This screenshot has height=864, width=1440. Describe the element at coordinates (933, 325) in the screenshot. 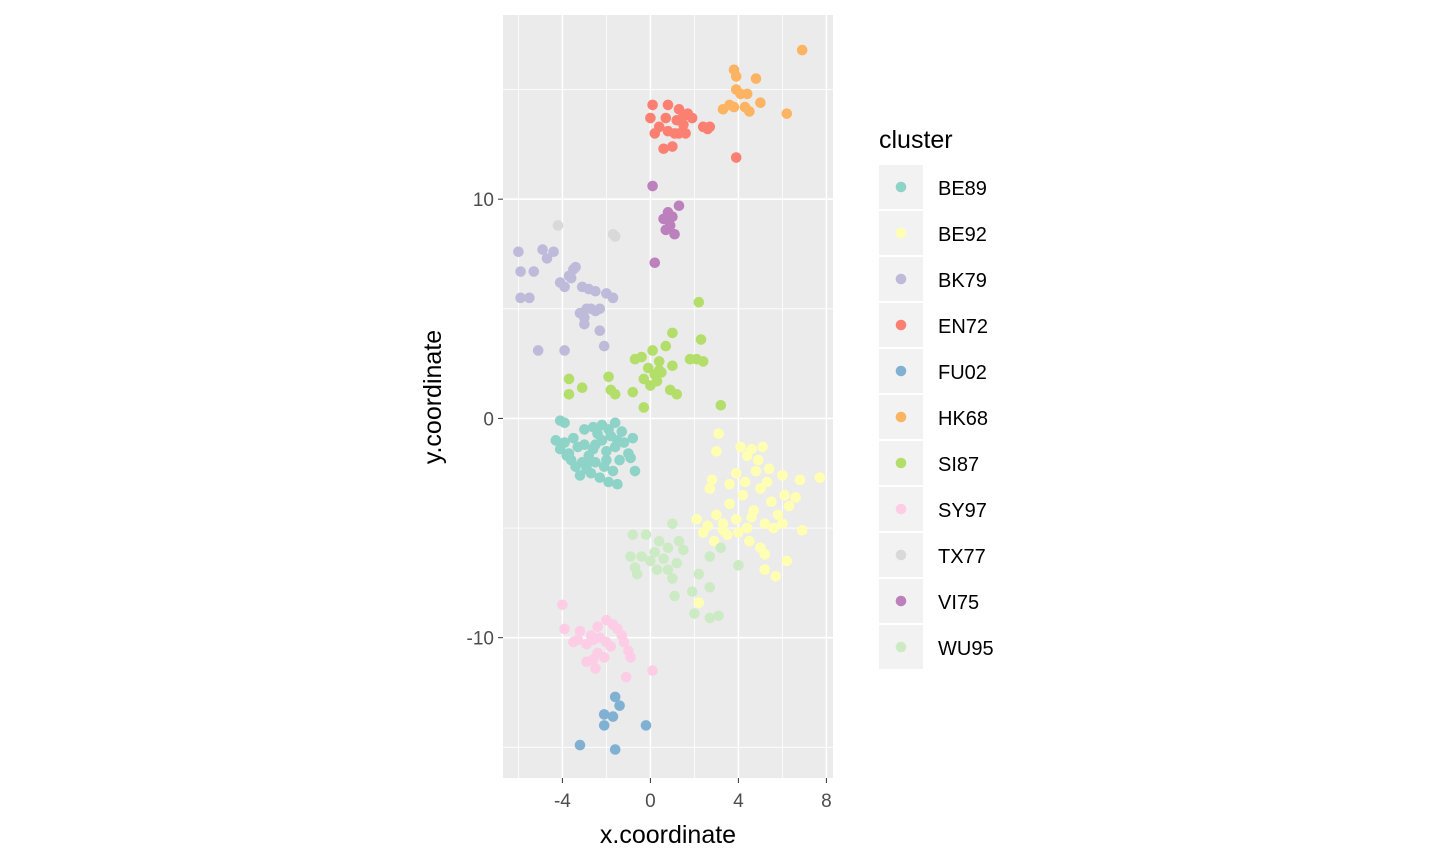

I see `legend-item-en72: EN72` at that location.